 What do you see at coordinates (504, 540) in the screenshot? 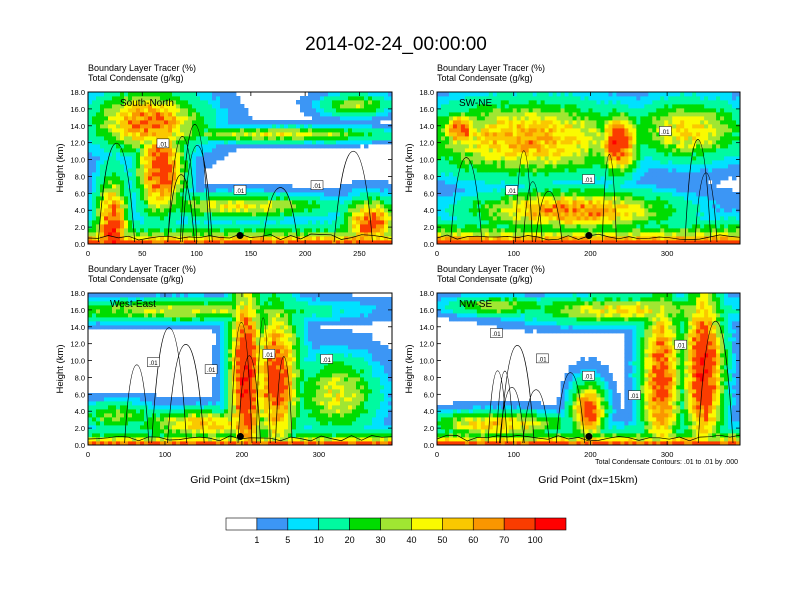
I see `colorbar-label: 70` at bounding box center [504, 540].